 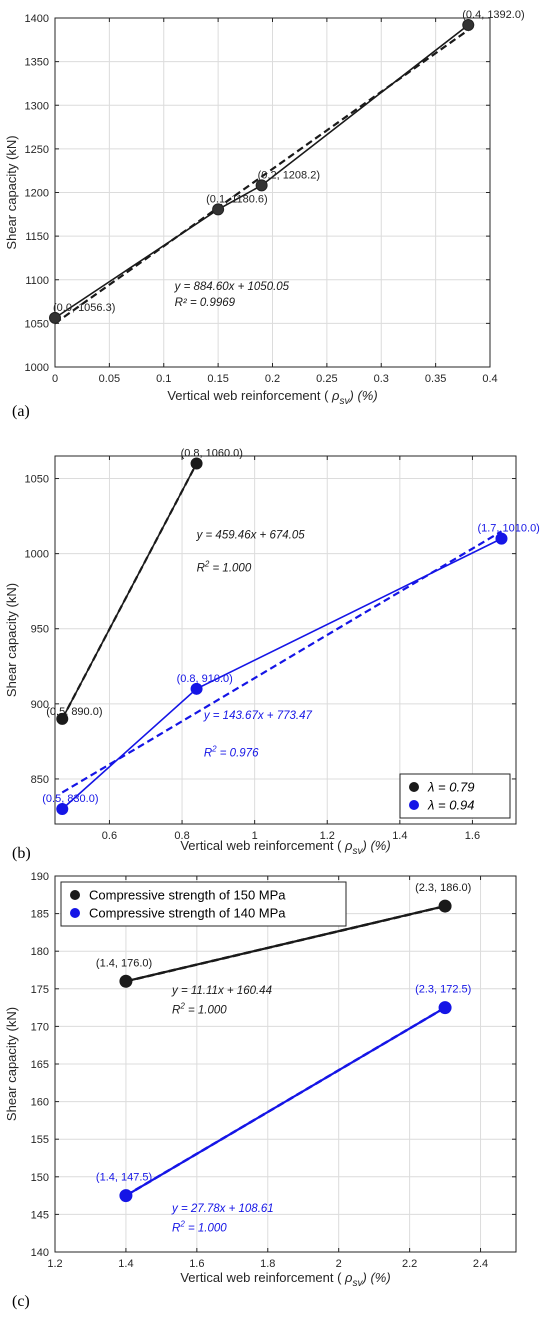 I want to click on y-tick-label: 155, so click(x=40, y=1140).